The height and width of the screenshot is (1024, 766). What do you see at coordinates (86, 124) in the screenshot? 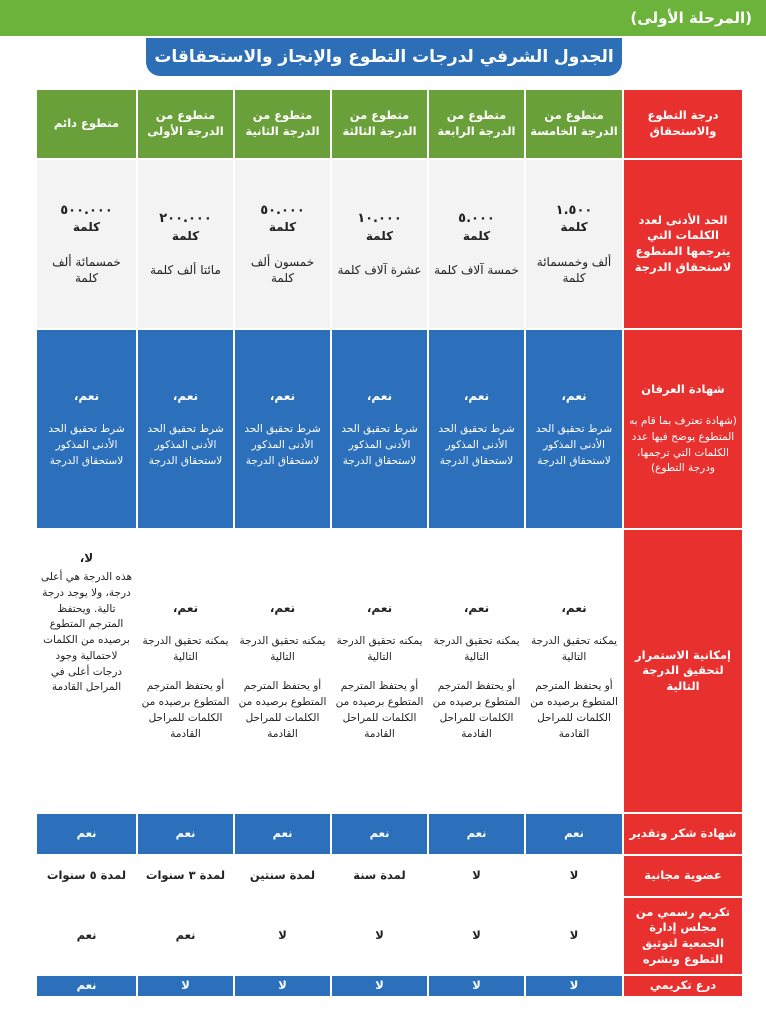
I see `permanent-header: متطوع دائم` at bounding box center [86, 124].